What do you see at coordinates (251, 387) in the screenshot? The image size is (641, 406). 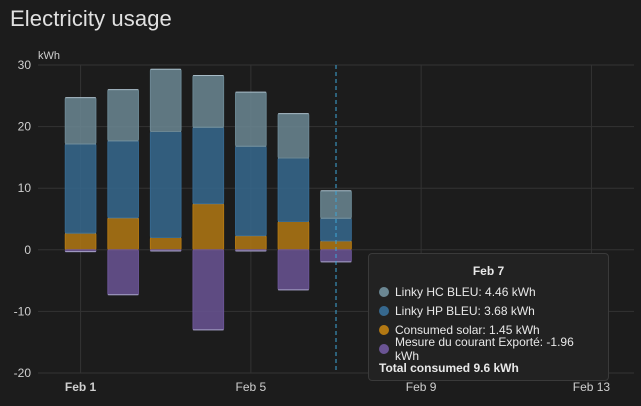 I see `x-tick-label: Feb 5` at bounding box center [251, 387].